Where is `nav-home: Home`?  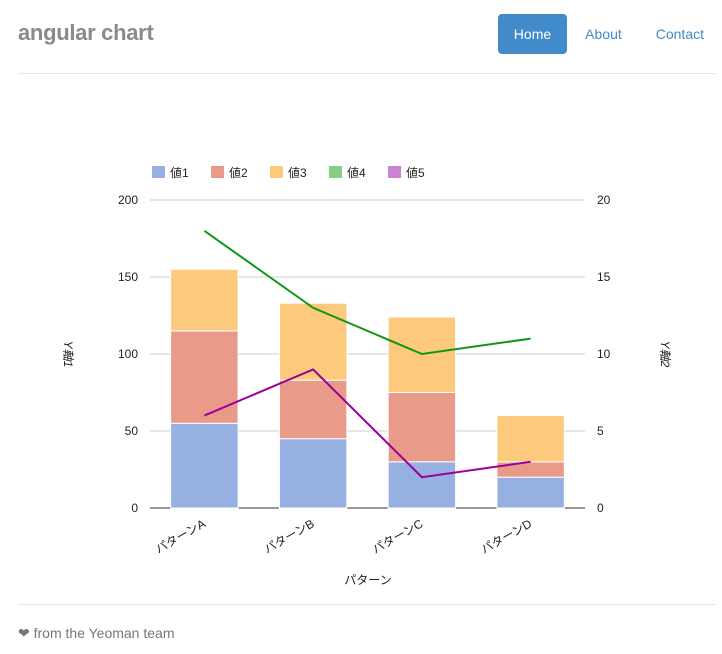 nav-home: Home is located at coordinates (532, 34).